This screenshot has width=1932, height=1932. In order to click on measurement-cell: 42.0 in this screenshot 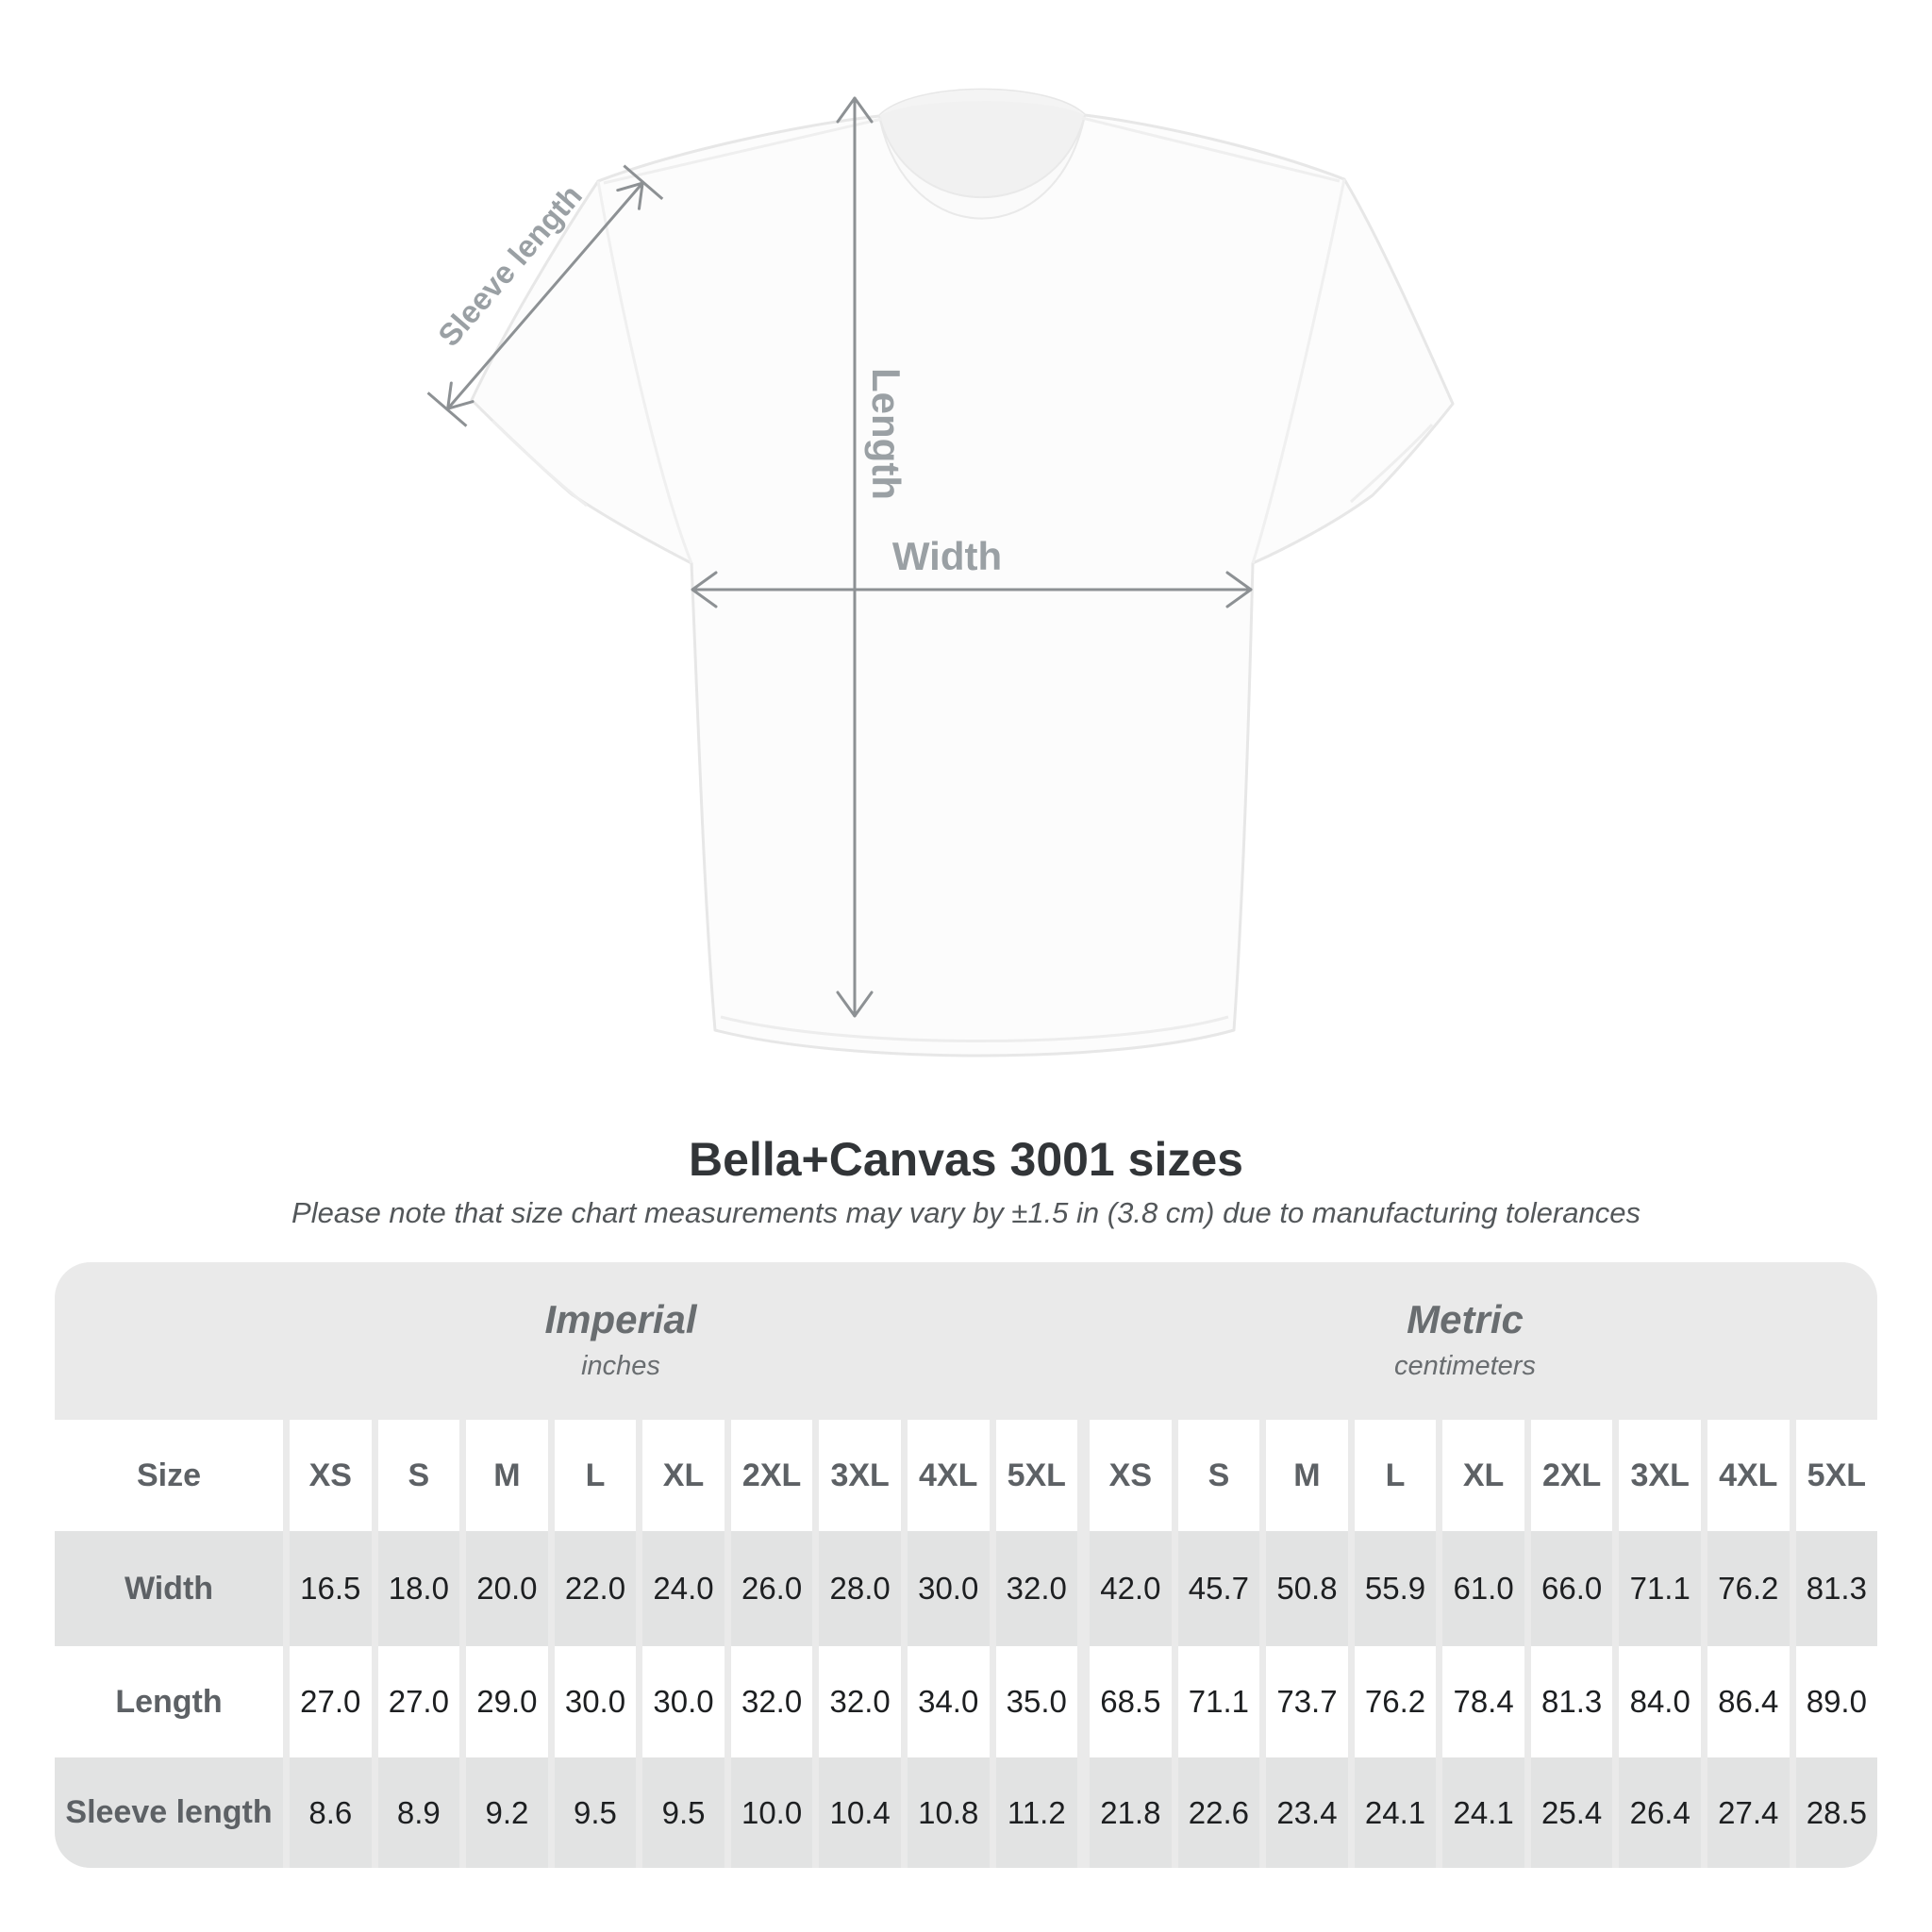, I will do `click(1131, 1589)`.